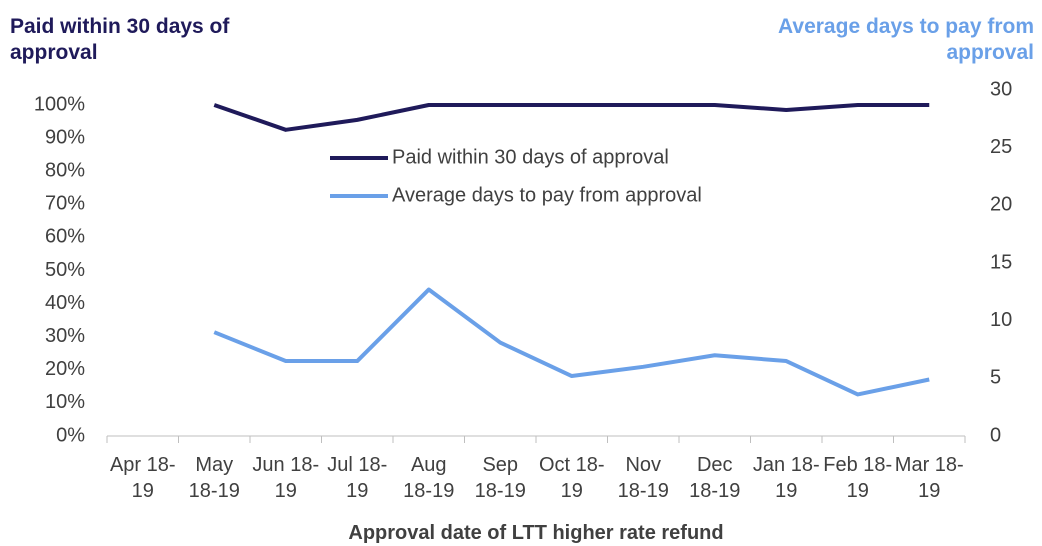  What do you see at coordinates (65, 204) in the screenshot?
I see `y-tick-label: 70%` at bounding box center [65, 204].